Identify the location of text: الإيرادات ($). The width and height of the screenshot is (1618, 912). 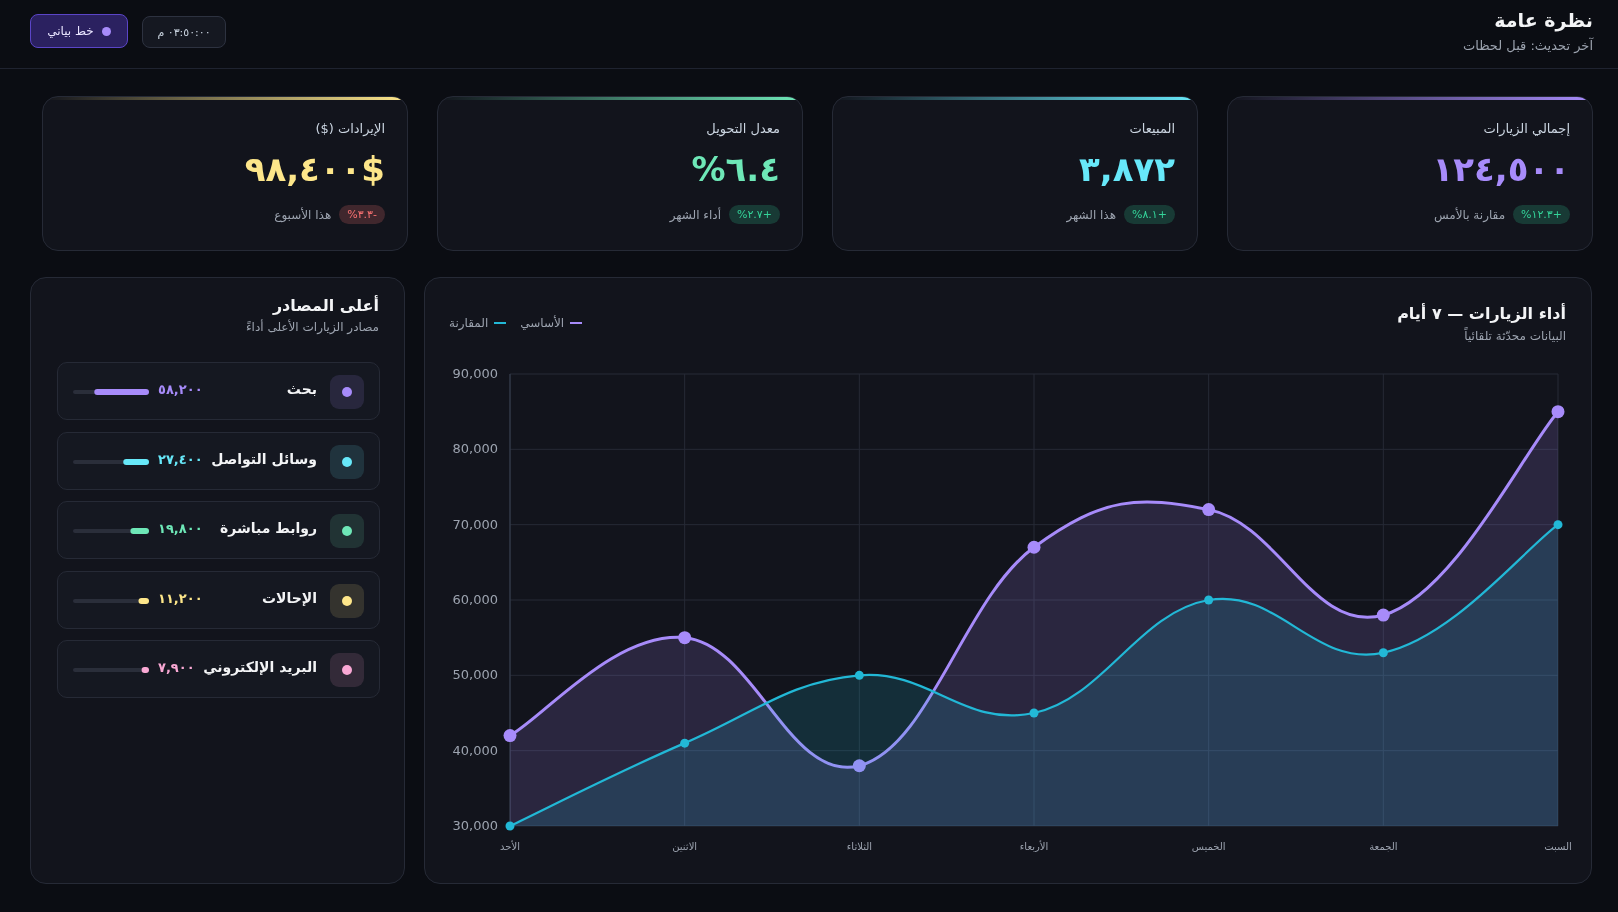
(350, 128).